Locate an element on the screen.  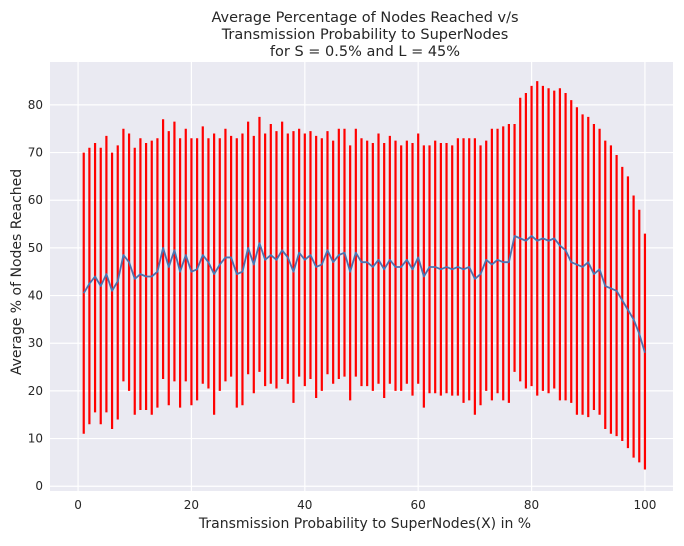
chart-title-line-1: Average Percentage of Nodes Reached v/s is located at coordinates (364, 18).